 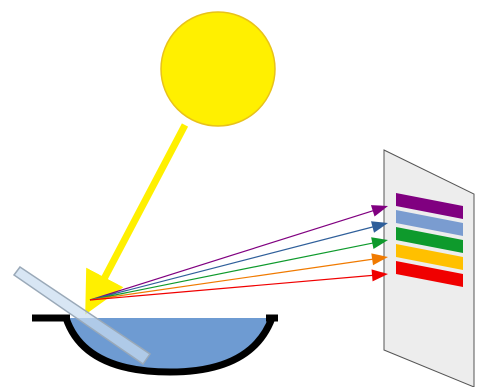 What do you see at coordinates (429, 206) in the screenshot?
I see `spectrum-band-violet` at bounding box center [429, 206].